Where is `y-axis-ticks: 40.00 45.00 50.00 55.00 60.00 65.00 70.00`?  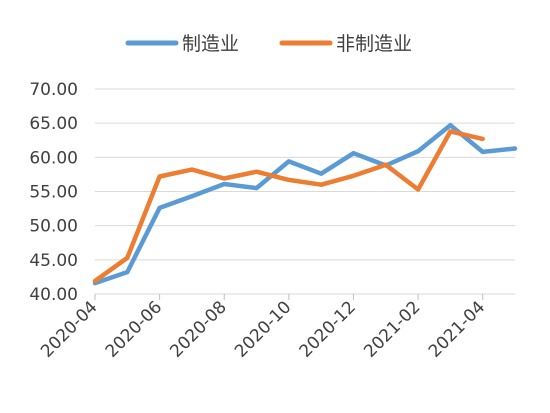
y-axis-ticks: 40.00 45.00 50.00 55.00 60.00 65.00 70.00 is located at coordinates (53, 192).